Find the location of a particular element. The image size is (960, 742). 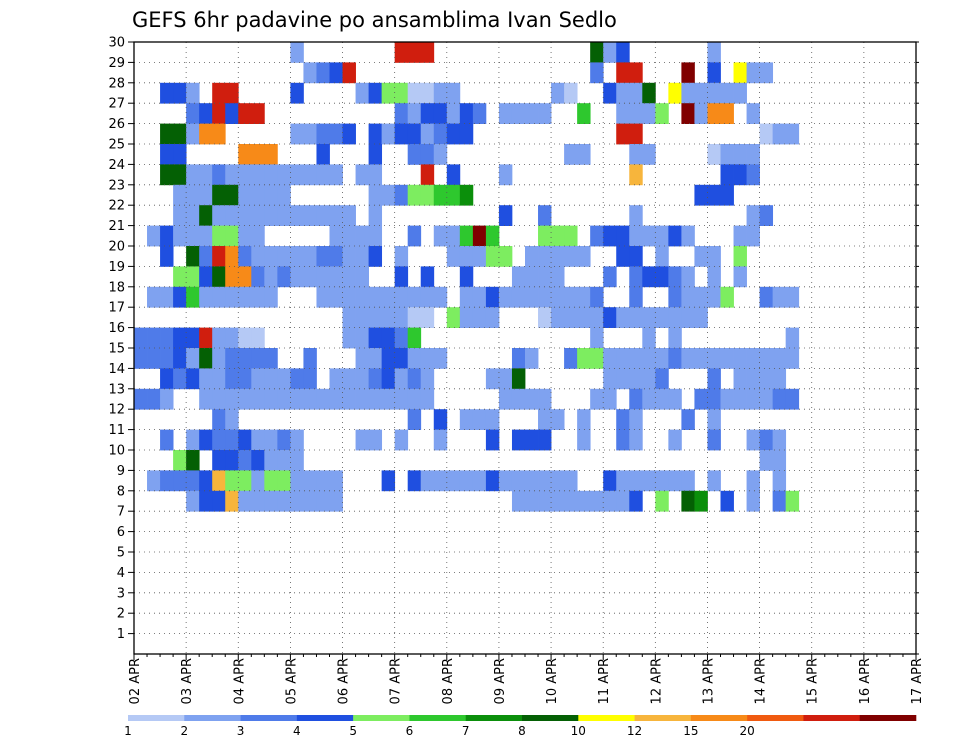

y-tick-label: 7 is located at coordinates (121, 512).